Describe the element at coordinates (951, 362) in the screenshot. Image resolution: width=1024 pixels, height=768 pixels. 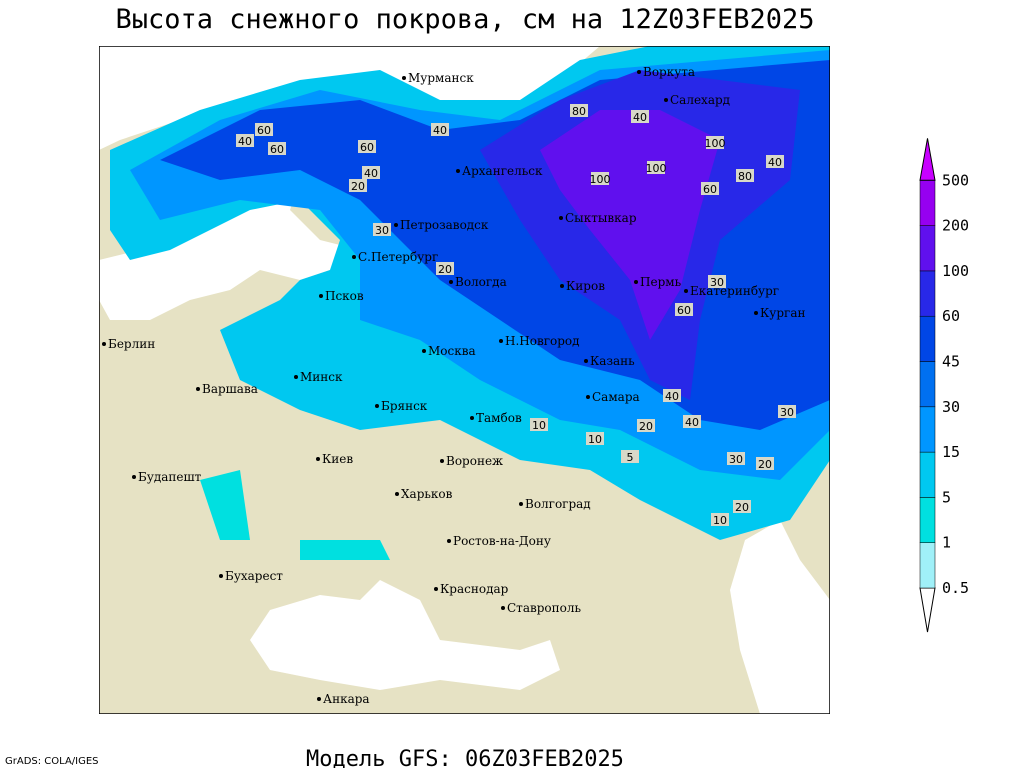
I see `legend-label: 45` at that location.